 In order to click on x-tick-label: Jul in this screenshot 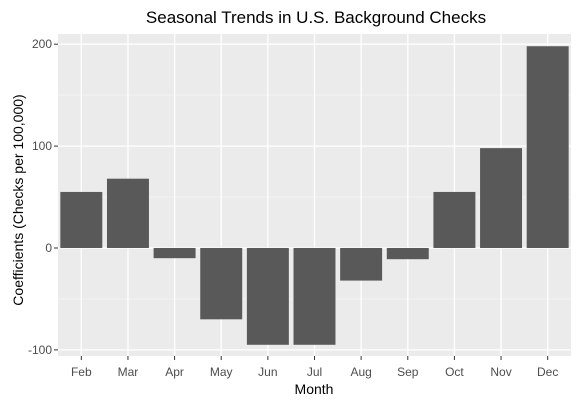, I will do `click(314, 372)`.